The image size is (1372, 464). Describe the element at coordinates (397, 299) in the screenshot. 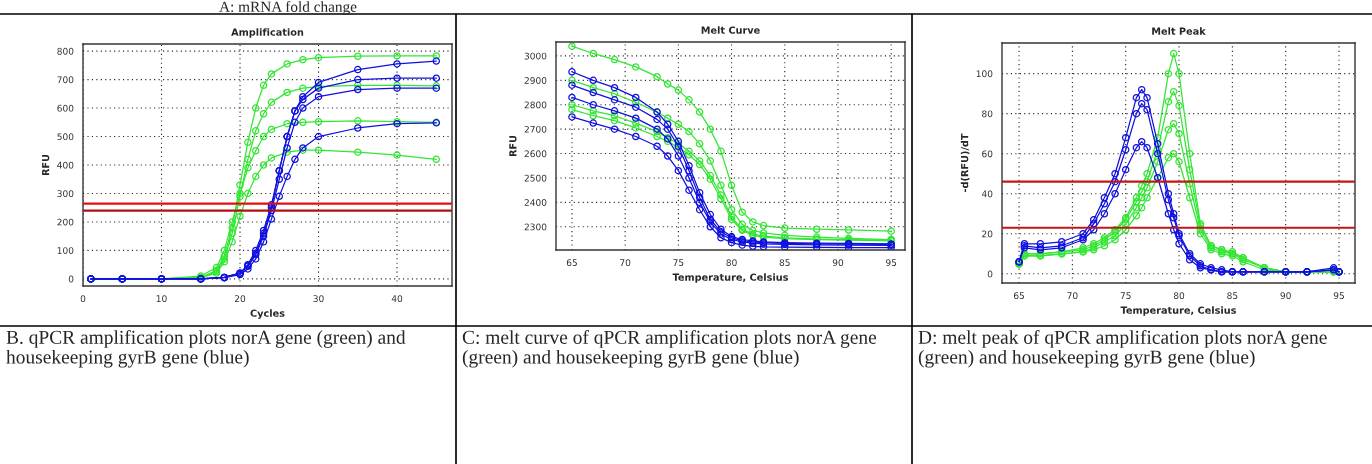

I see `x-tick-label: 40` at that location.